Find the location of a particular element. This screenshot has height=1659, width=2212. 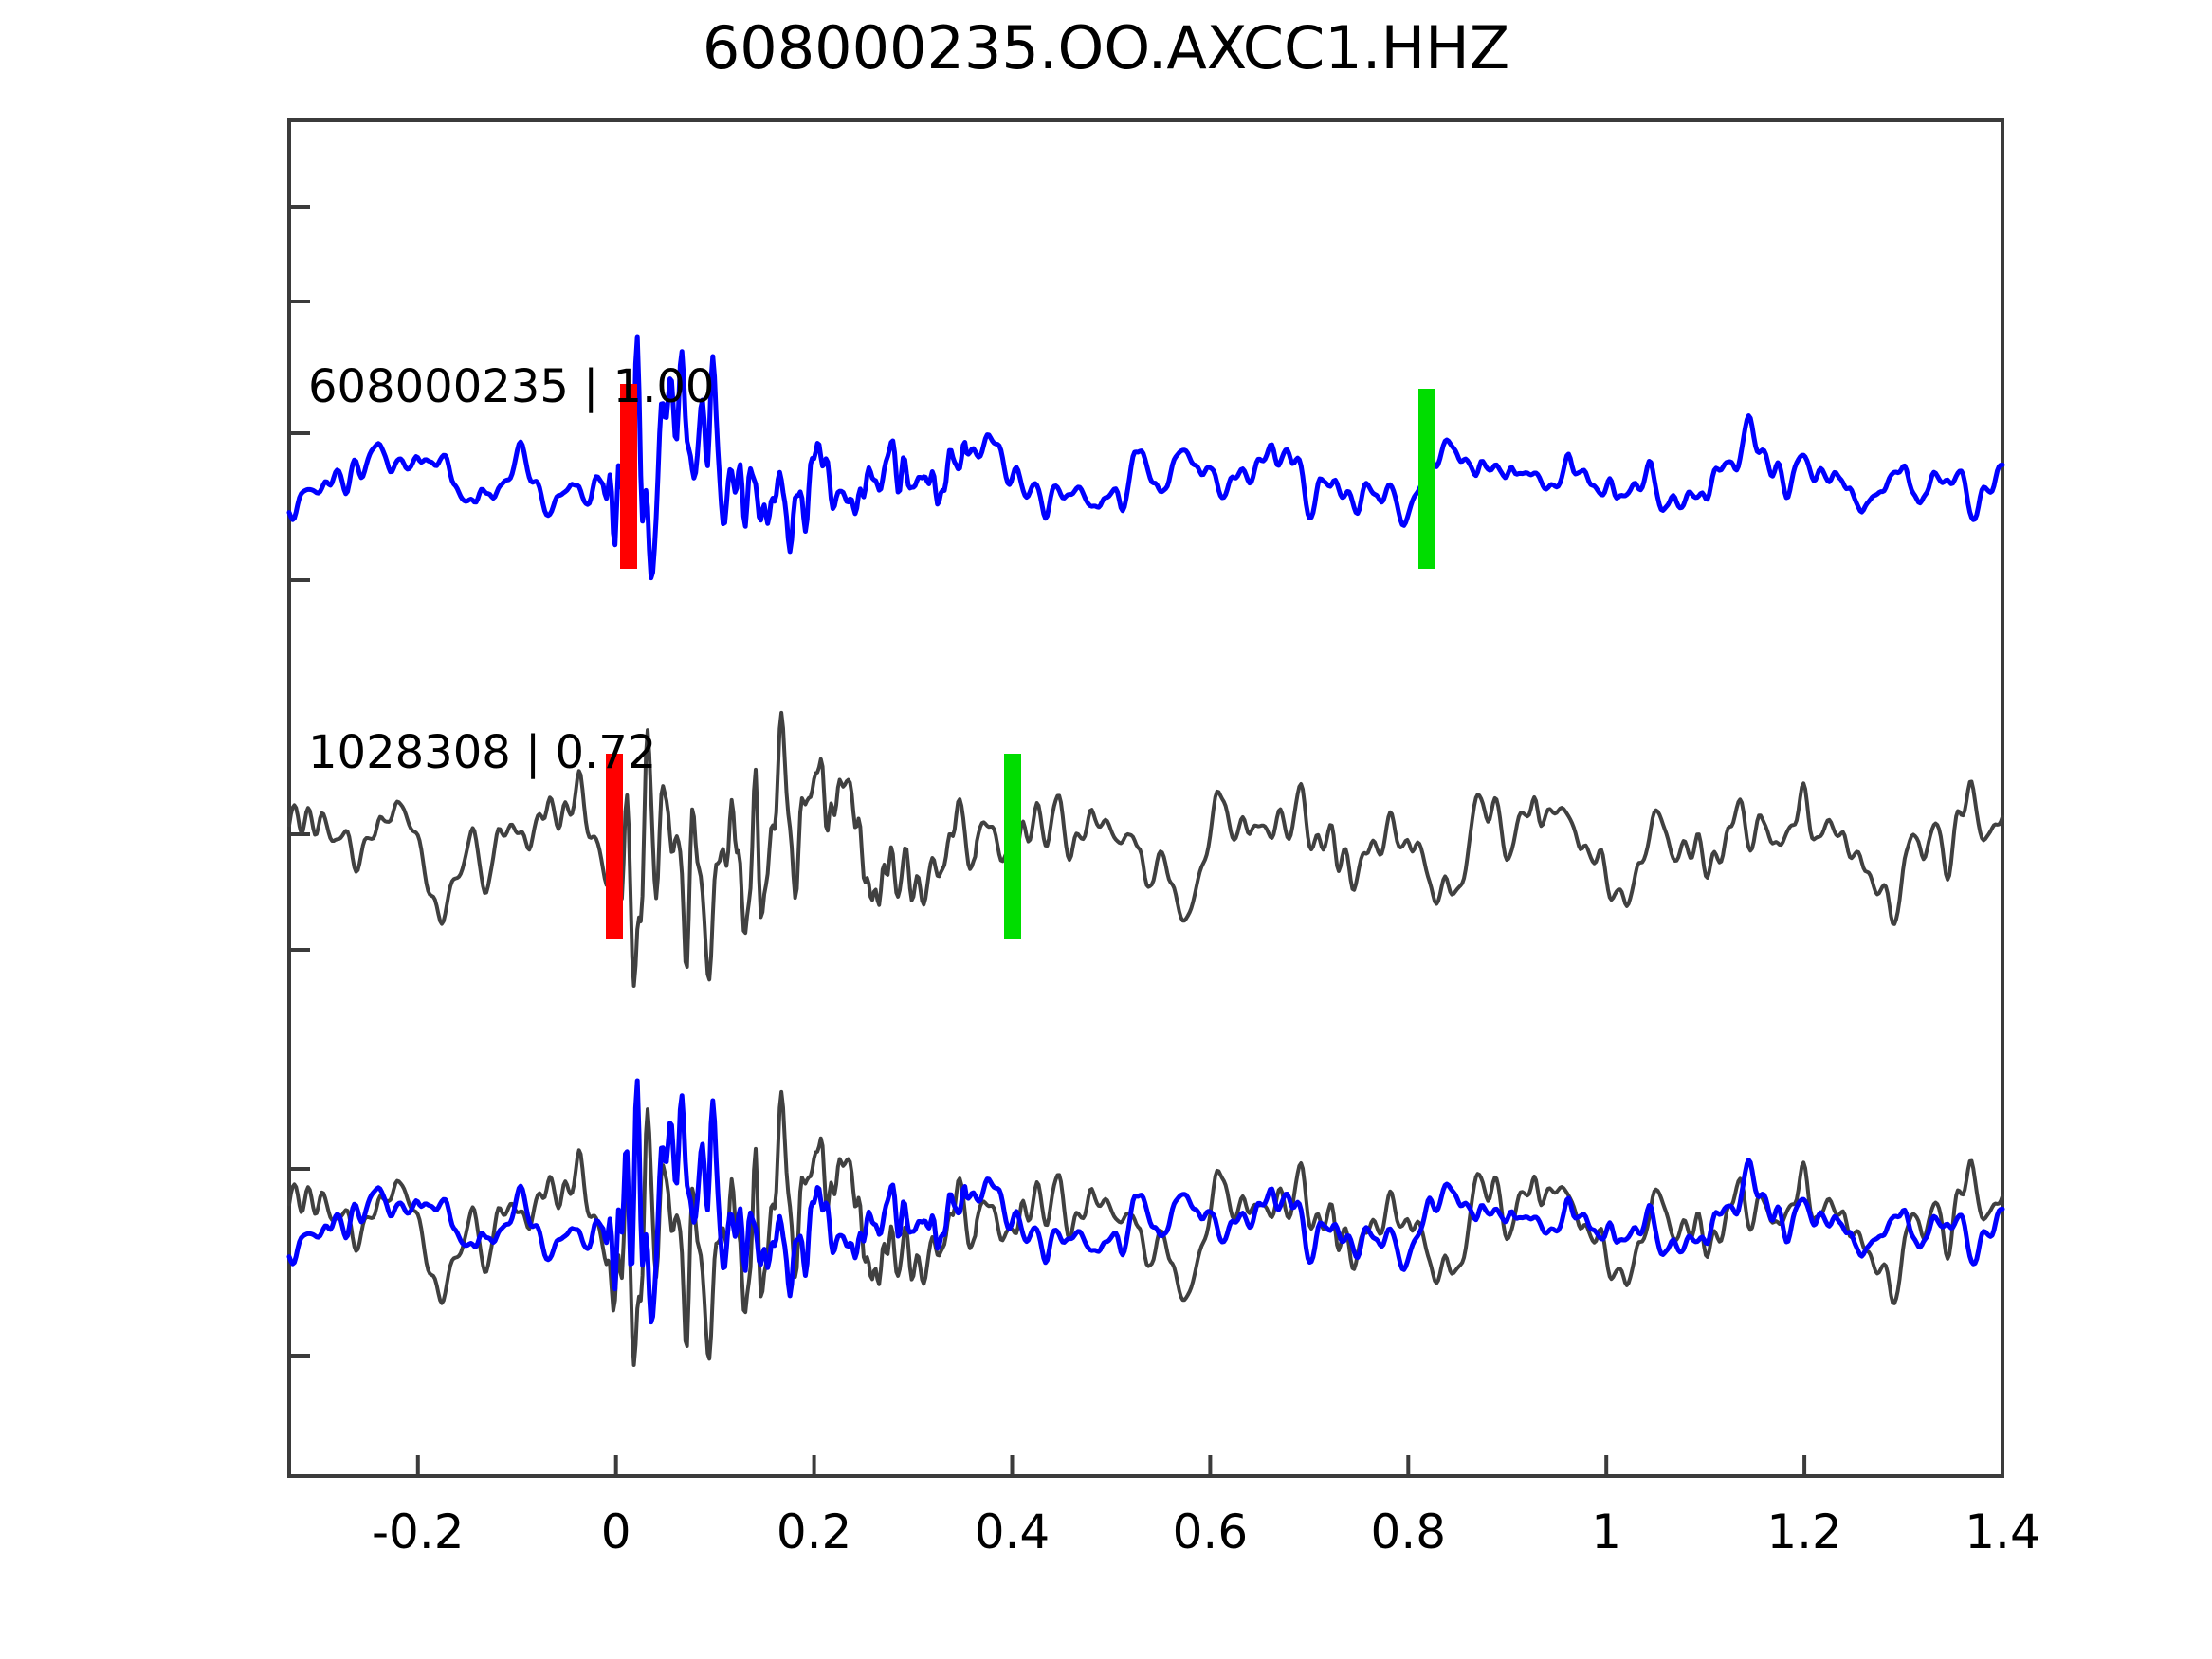

waveform-detection is located at coordinates (1145, 849).